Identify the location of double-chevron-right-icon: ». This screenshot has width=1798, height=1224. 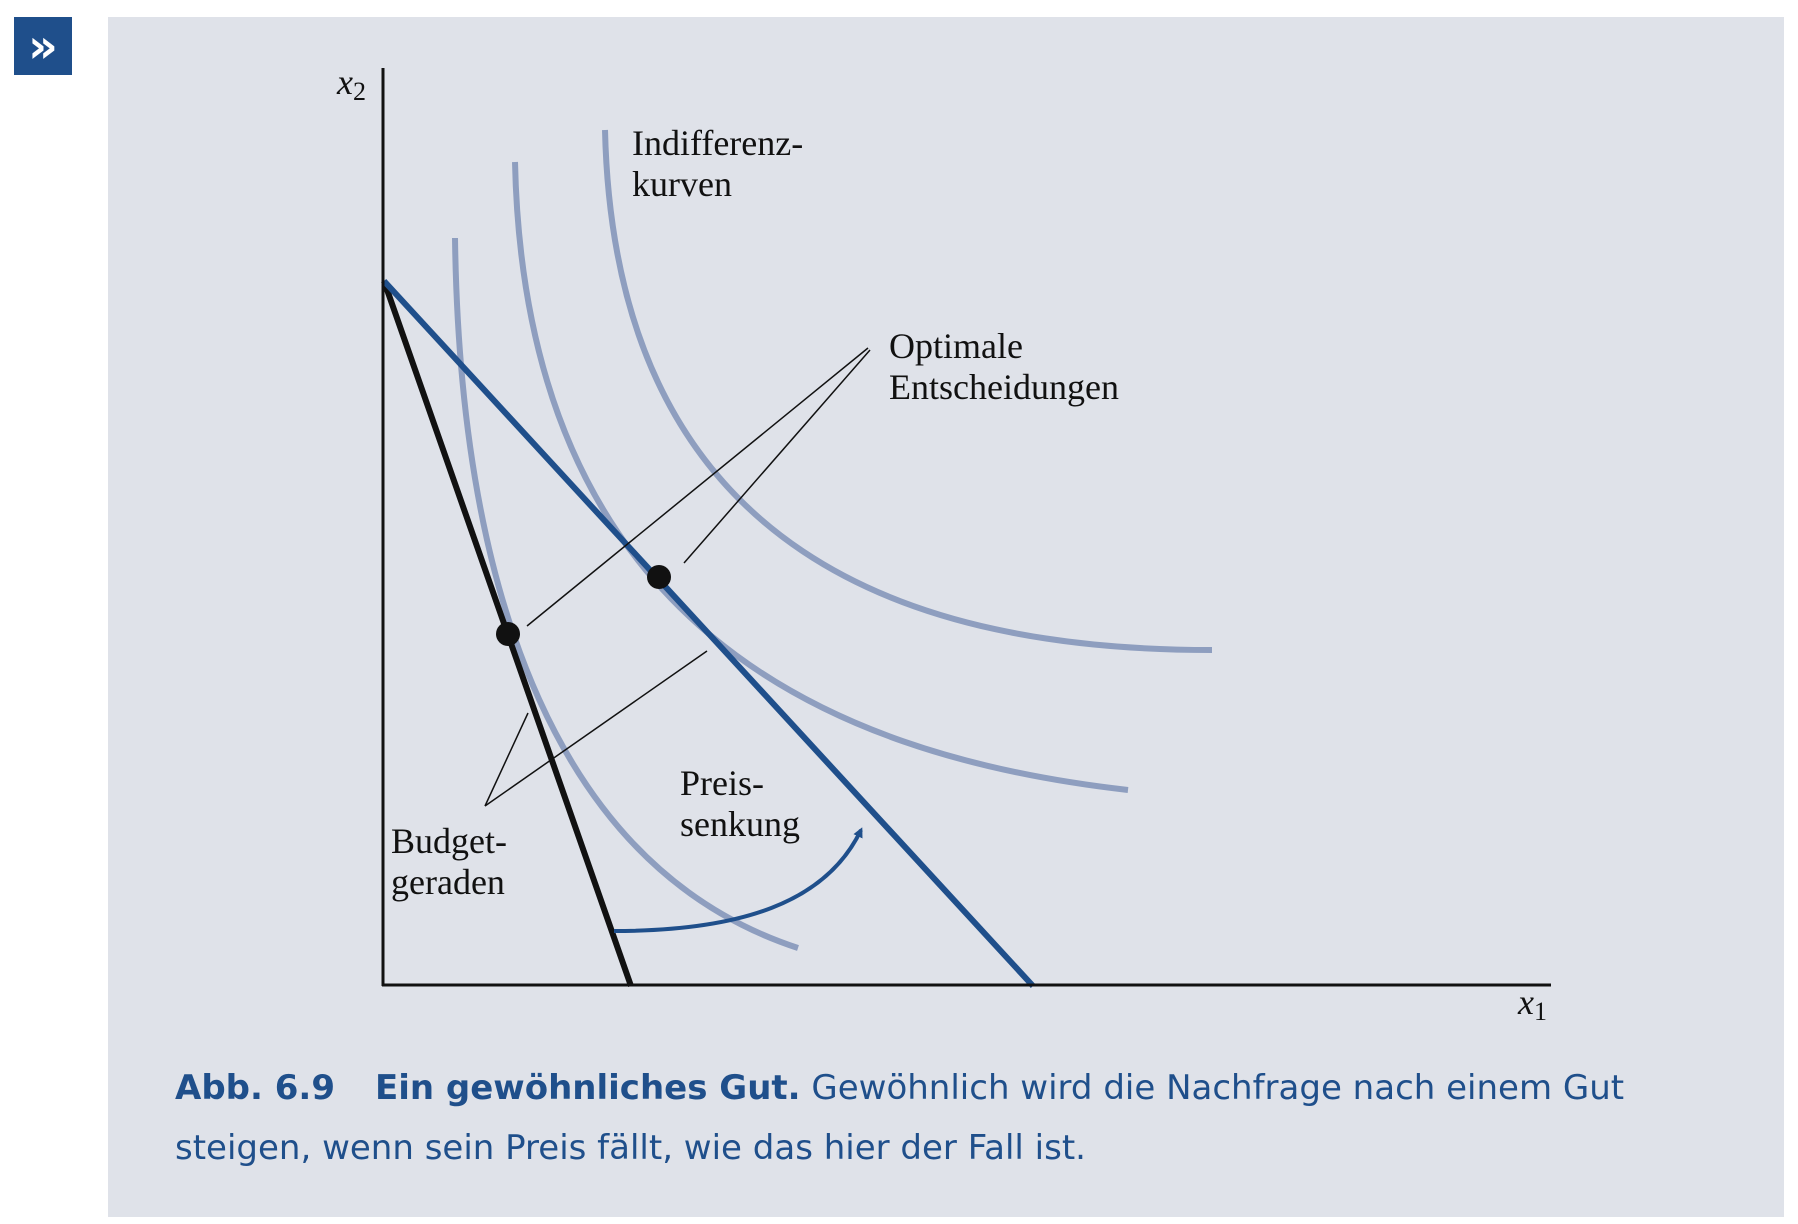
(43, 46).